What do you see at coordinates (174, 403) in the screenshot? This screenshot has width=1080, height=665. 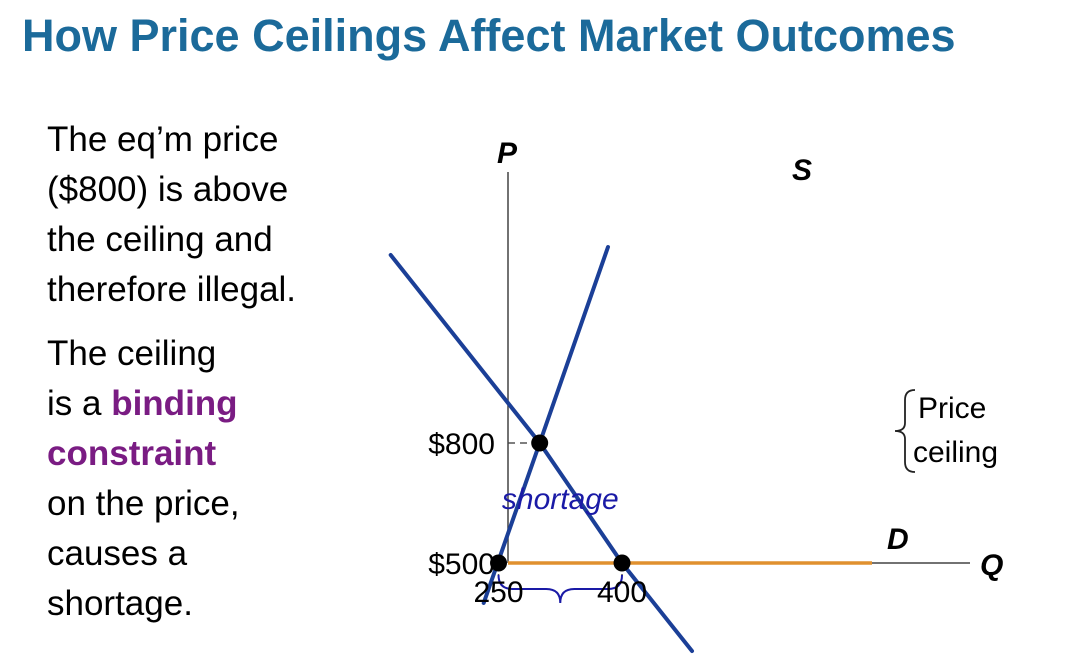 I see `binding-highlight: binding` at bounding box center [174, 403].